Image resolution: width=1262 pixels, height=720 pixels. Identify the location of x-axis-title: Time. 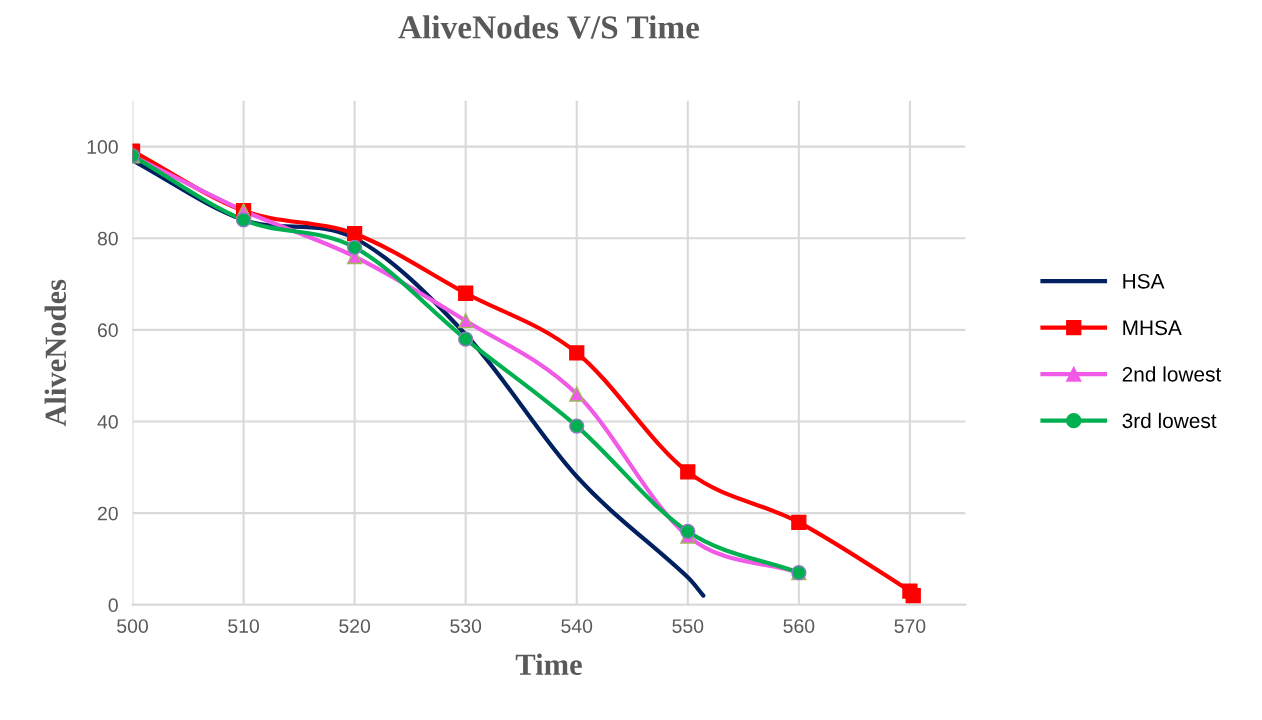
(548, 664).